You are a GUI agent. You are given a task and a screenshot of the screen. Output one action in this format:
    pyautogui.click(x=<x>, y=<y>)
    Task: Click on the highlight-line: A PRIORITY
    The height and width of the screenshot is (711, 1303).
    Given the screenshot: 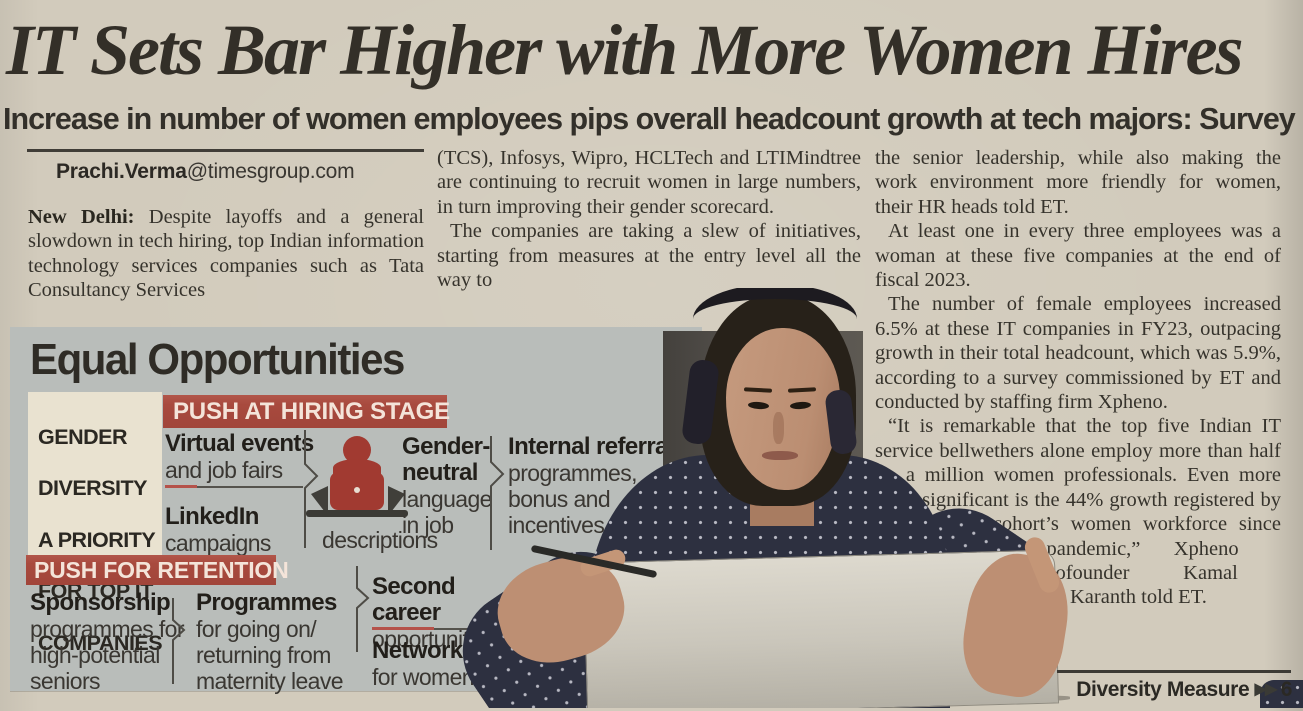 What is the action you would take?
    pyautogui.click(x=97, y=539)
    